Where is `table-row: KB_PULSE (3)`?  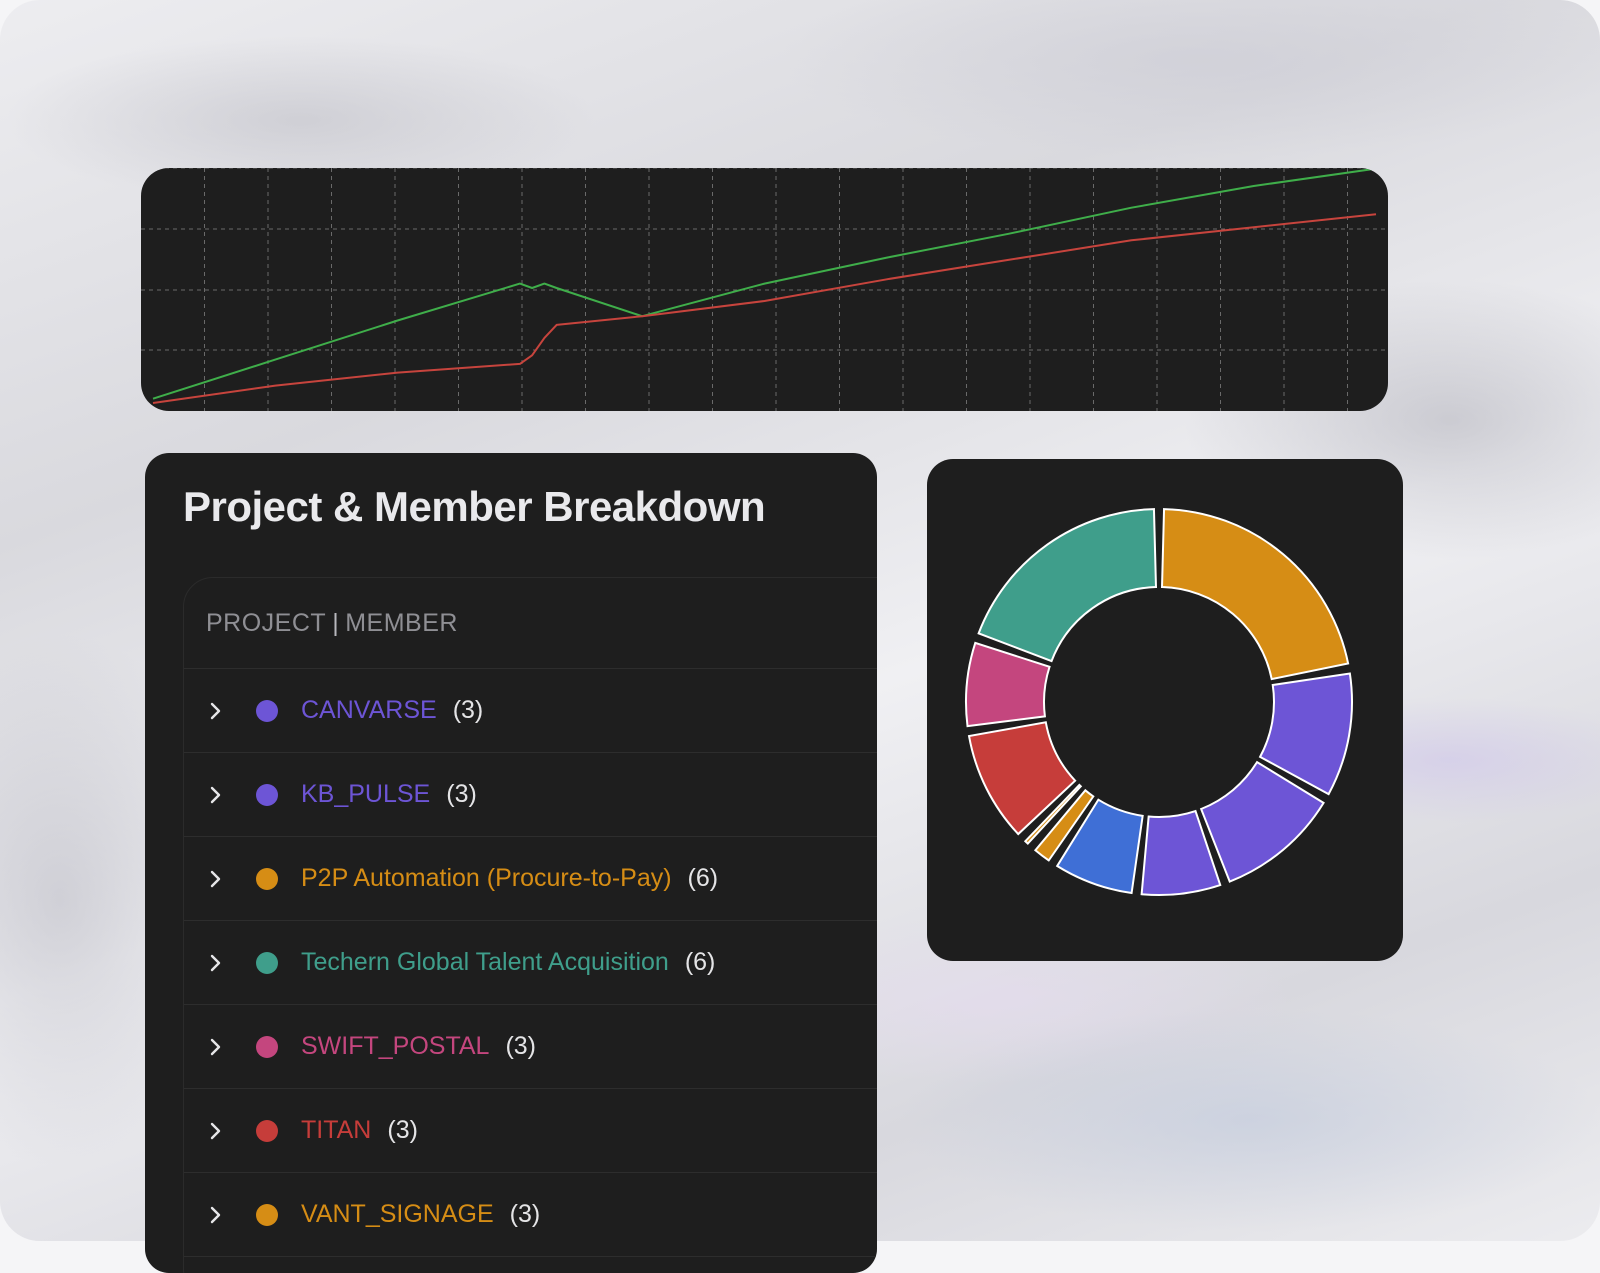 table-row: KB_PULSE (3) is located at coordinates (530, 795).